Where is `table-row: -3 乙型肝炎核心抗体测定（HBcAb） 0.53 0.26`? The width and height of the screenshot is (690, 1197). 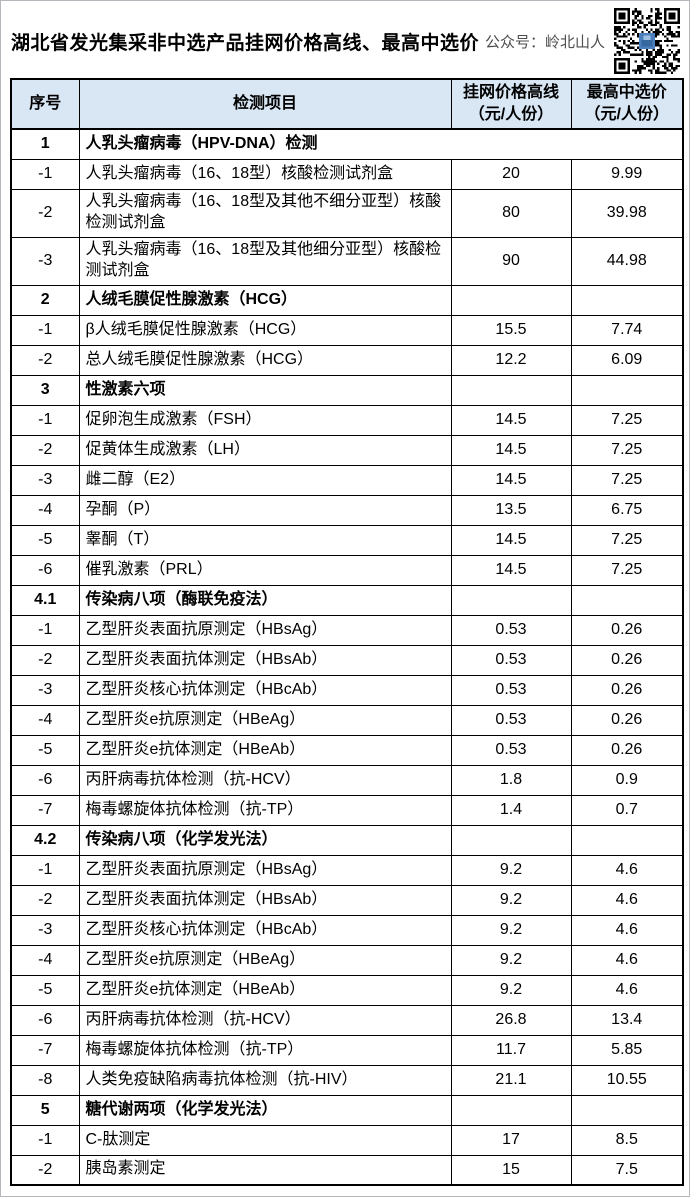 table-row: -3 乙型肝炎核心抗体测定（HBcAb） 0.53 0.26 is located at coordinates (347, 690).